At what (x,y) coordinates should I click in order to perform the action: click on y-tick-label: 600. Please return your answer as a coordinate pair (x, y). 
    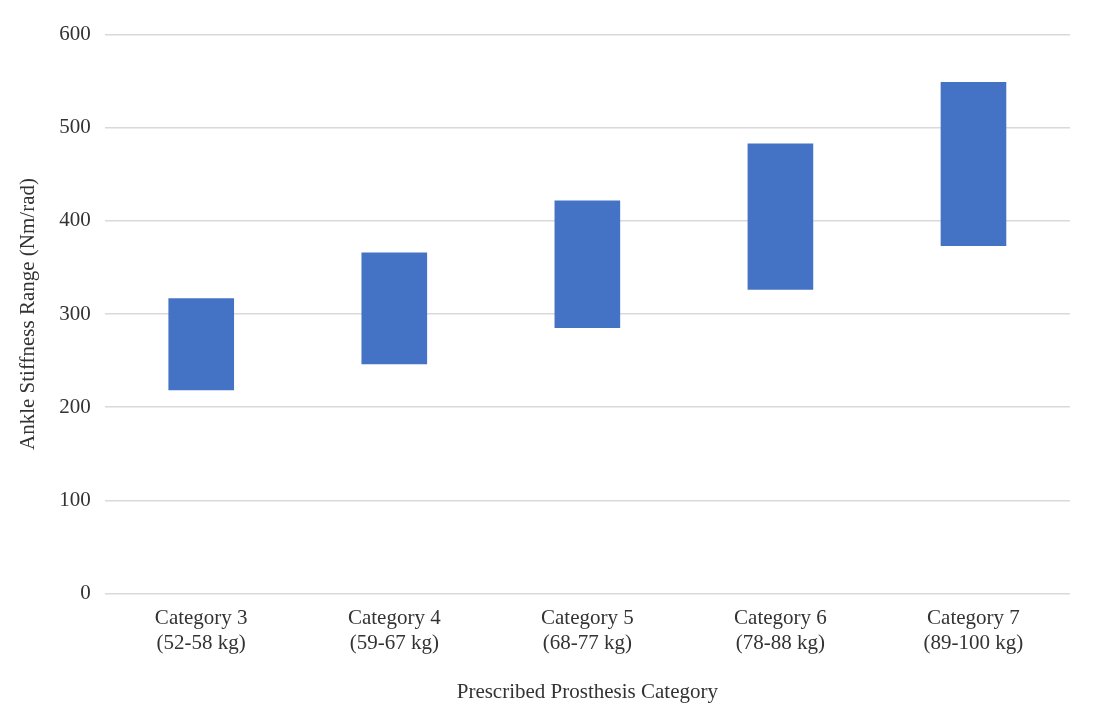
    Looking at the image, I should click on (75, 33).